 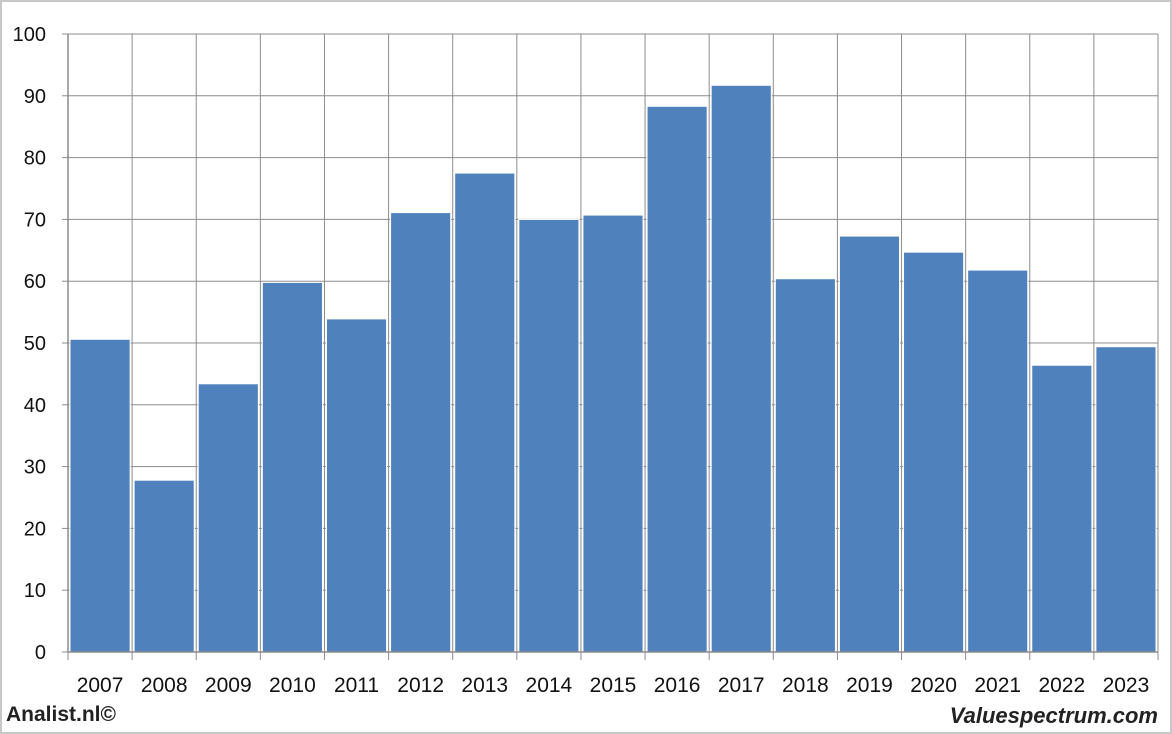 What do you see at coordinates (35, 159) in the screenshot?
I see `y-tick-label: 80` at bounding box center [35, 159].